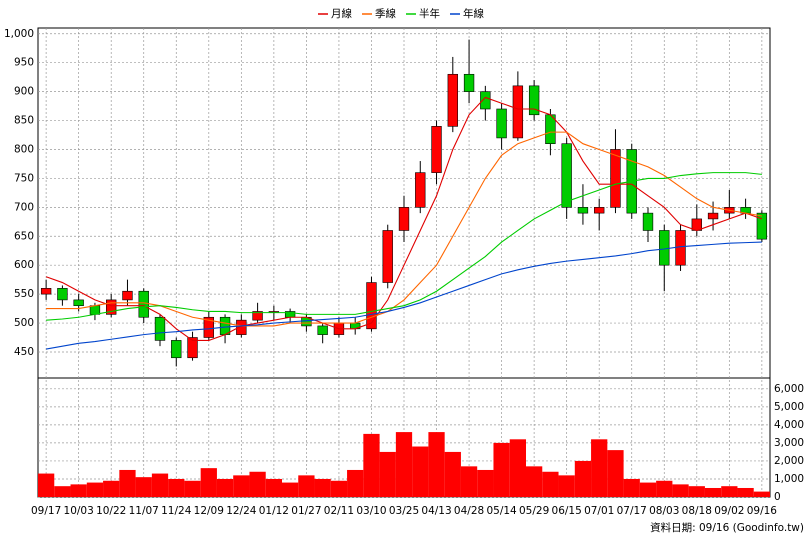 This screenshot has height=540, width=808. Describe the element at coordinates (24, 323) in the screenshot. I see `y-tick-label: 500` at that location.